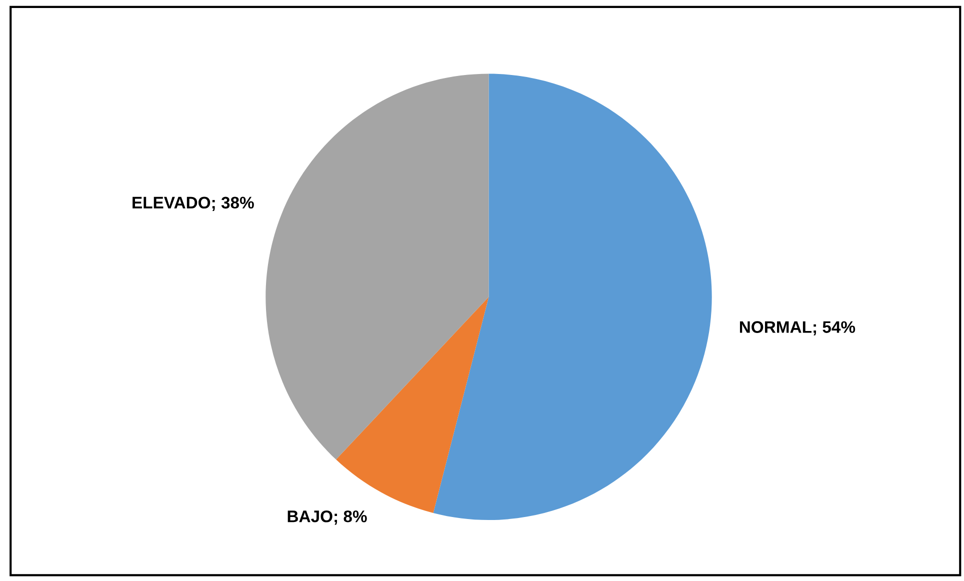  What do you see at coordinates (193, 203) in the screenshot?
I see `slice-label: ELEVADO; 38%` at bounding box center [193, 203].